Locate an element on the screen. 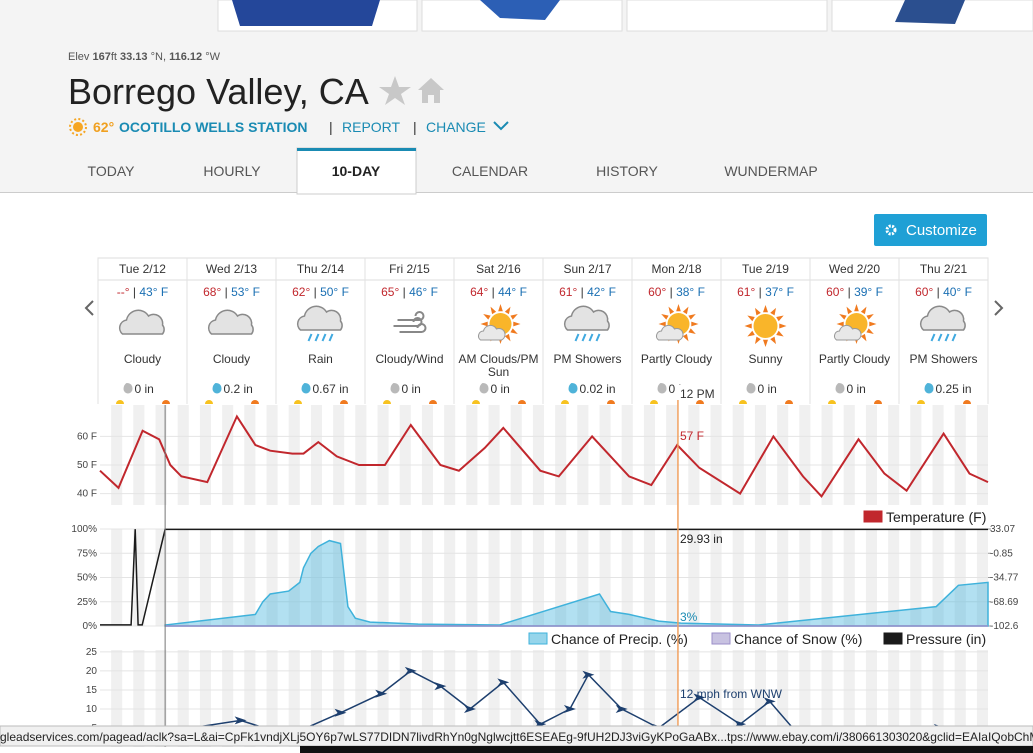  station-name: OCOTILLO WELLS STATION is located at coordinates (213, 127).